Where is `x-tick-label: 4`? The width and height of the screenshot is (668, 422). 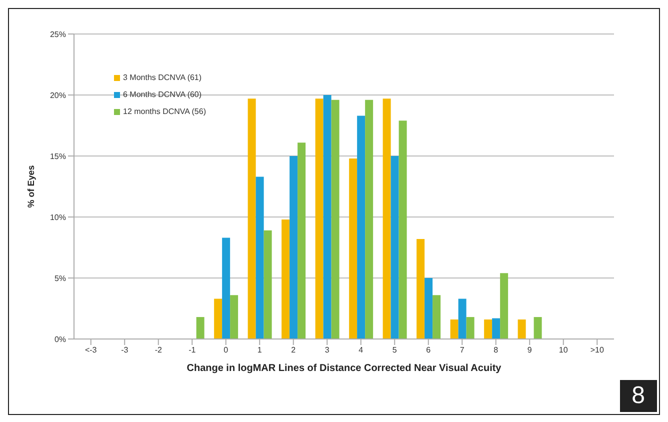
x-tick-label: 4 is located at coordinates (361, 350).